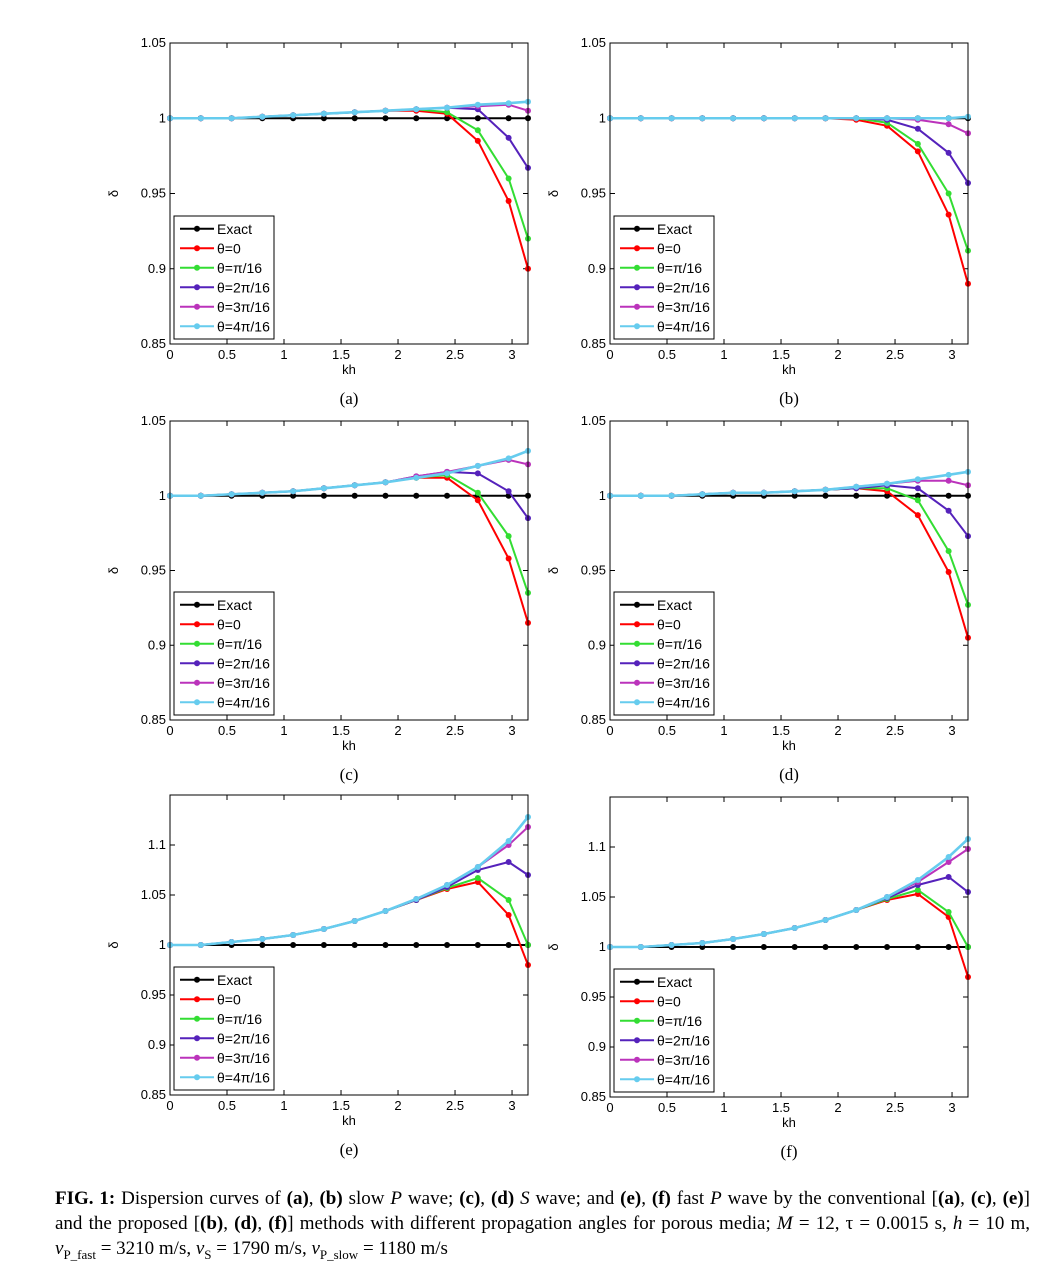 This screenshot has width=1064, height=1286. Describe the element at coordinates (145, 1248) in the screenshot. I see `caption-text: = 3210 m/s,` at that location.